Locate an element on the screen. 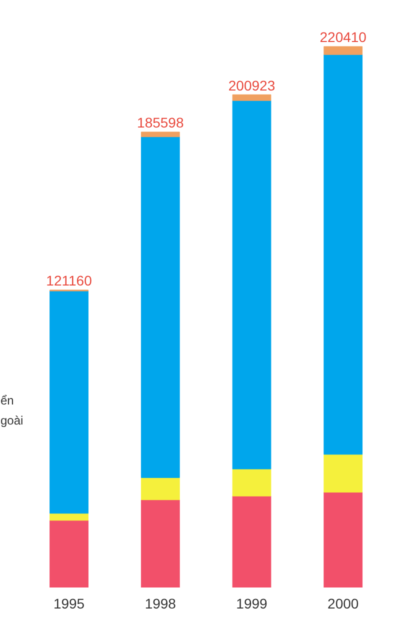 The image size is (402, 617). x-tick-label: 2000 is located at coordinates (343, 604).